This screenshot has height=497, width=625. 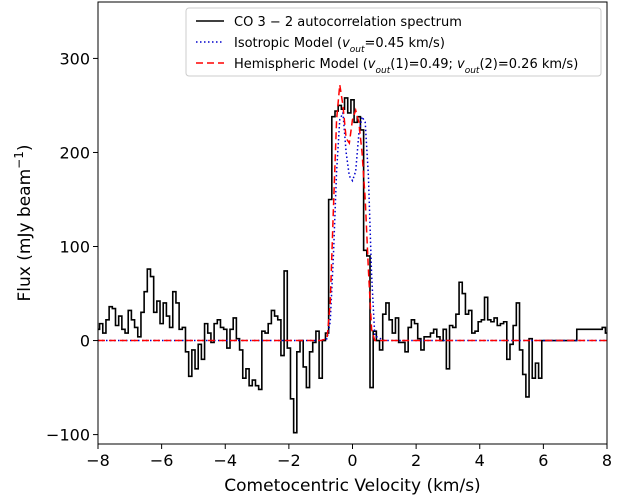 What do you see at coordinates (25, 148) in the screenshot?
I see `y-axis-label-close: )` at bounding box center [25, 148].